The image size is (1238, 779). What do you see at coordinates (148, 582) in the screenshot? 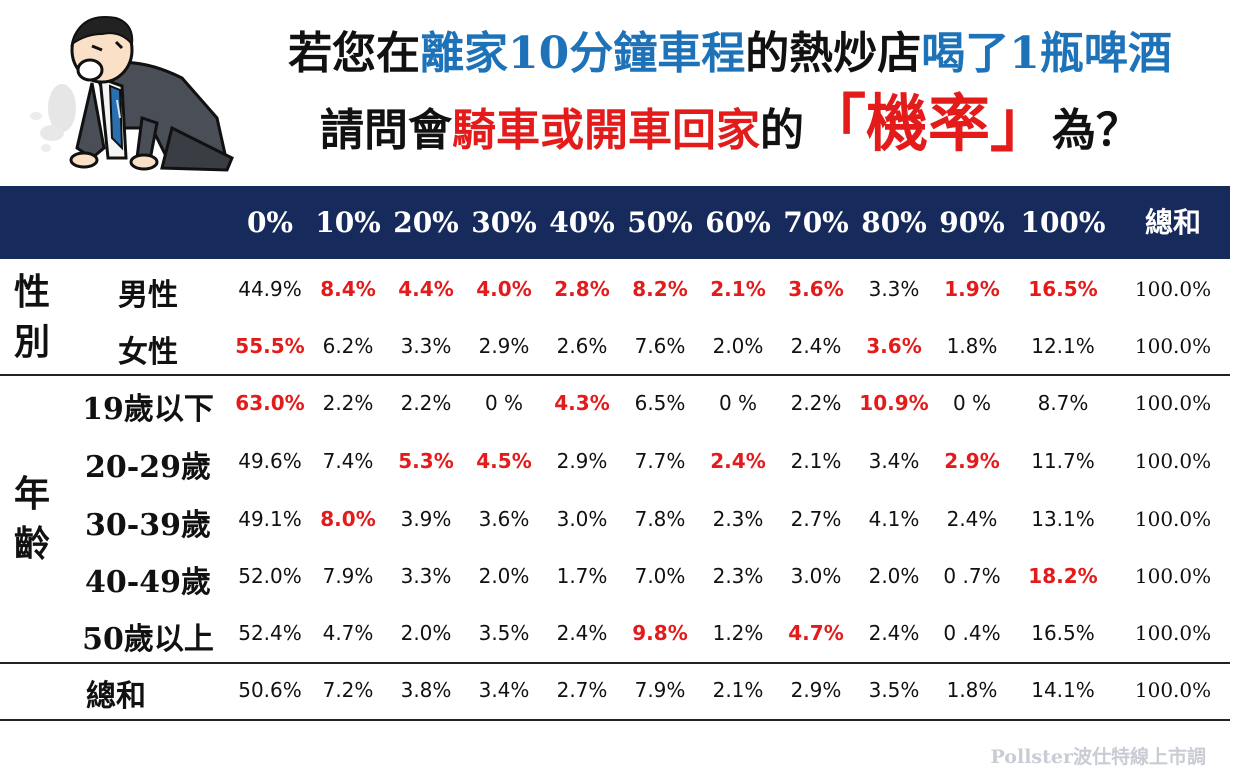
I see `row-label: 40-49歲` at bounding box center [148, 582].